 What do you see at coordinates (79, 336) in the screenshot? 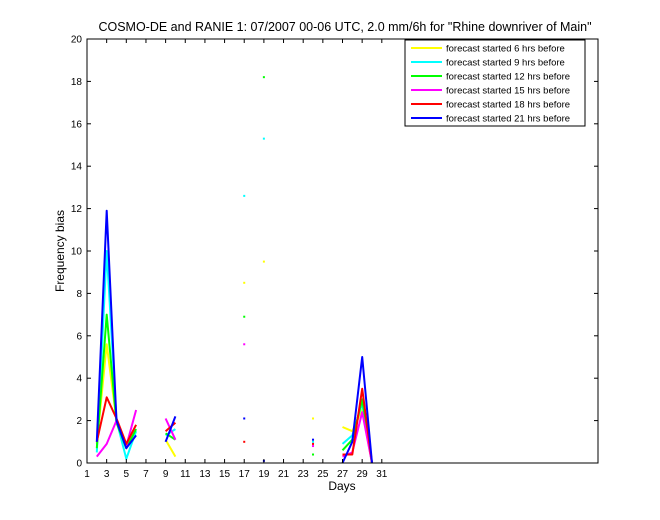
I see `y-tick-label: 6` at bounding box center [79, 336].